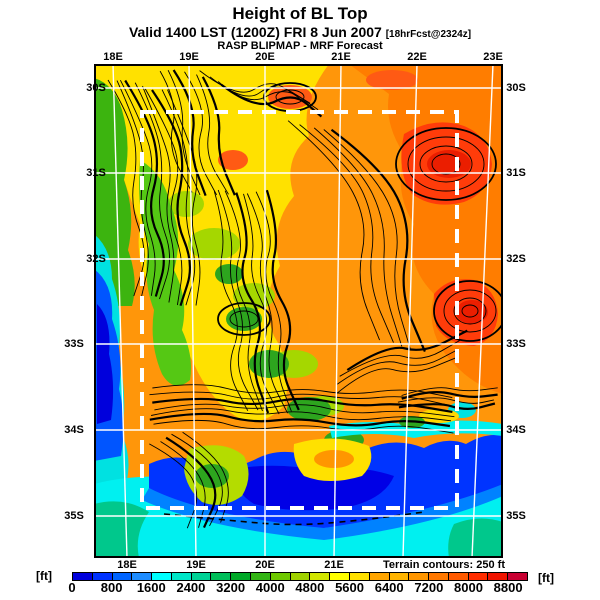 Image resolution: width=600 pixels, height=600 pixels. I want to click on lat-label-left: 32S, so click(96, 259).